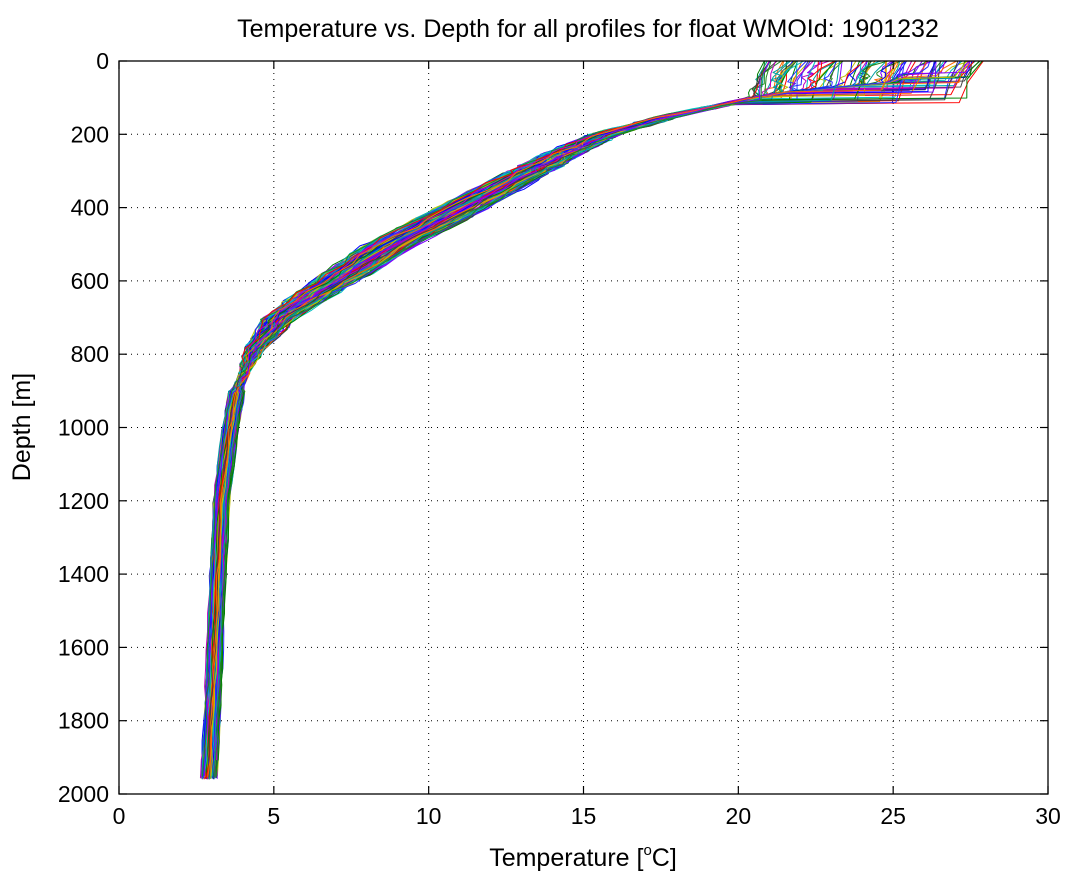 This screenshot has height=879, width=1073. Describe the element at coordinates (739, 816) in the screenshot. I see `x-tick-label: 20` at that location.